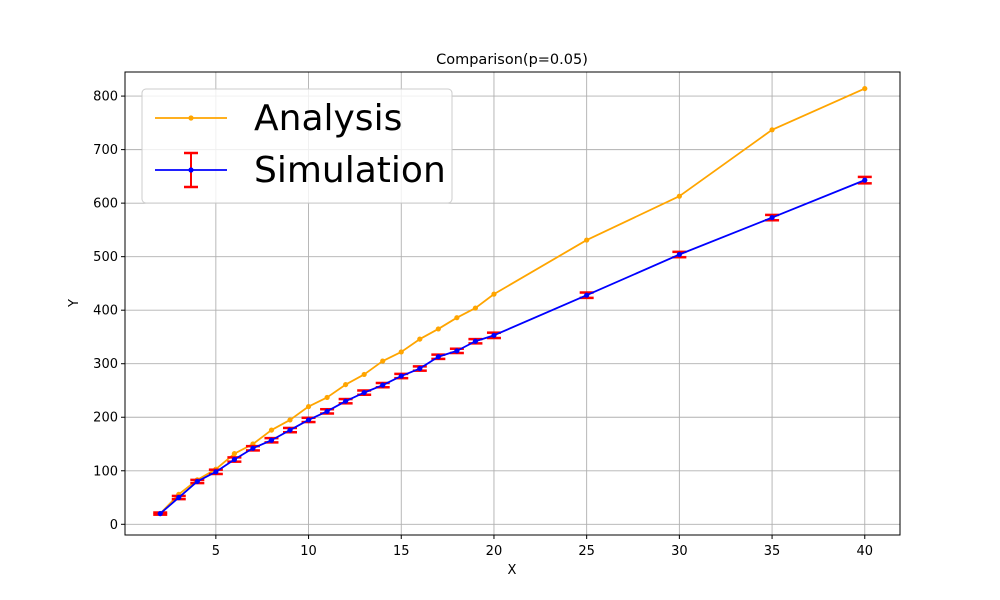 The image size is (1000, 600). Describe the element at coordinates (105, 471) in the screenshot. I see `y-tick-label: 100` at that location.